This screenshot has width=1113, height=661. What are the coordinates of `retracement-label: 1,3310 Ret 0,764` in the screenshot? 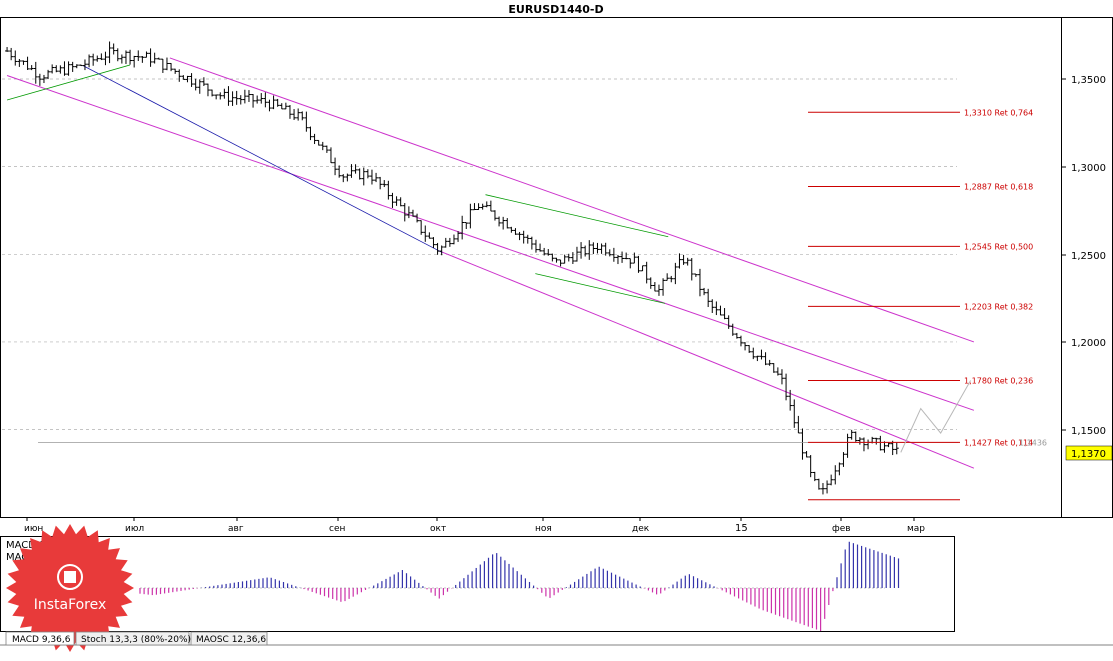 It's located at (998, 112).